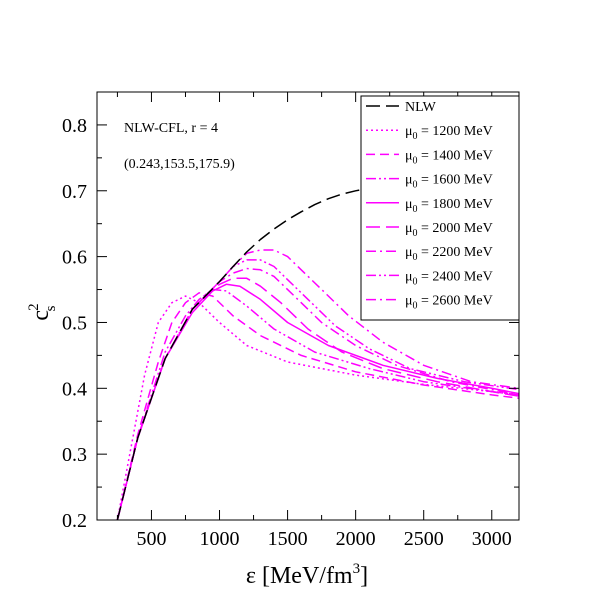 The image size is (612, 612). Describe the element at coordinates (74, 126) in the screenshot. I see `y-tick-label-0.8: 0.8` at that location.